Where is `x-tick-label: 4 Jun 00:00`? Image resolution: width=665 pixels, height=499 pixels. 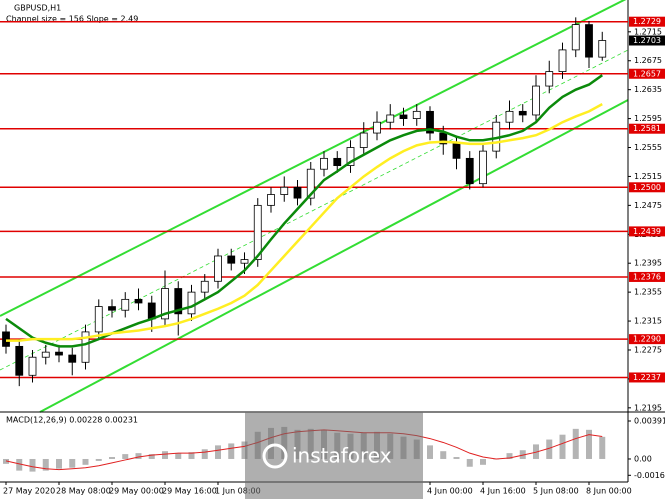 x-tick-label: 4 Jun 00:00 is located at coordinates (450, 491).